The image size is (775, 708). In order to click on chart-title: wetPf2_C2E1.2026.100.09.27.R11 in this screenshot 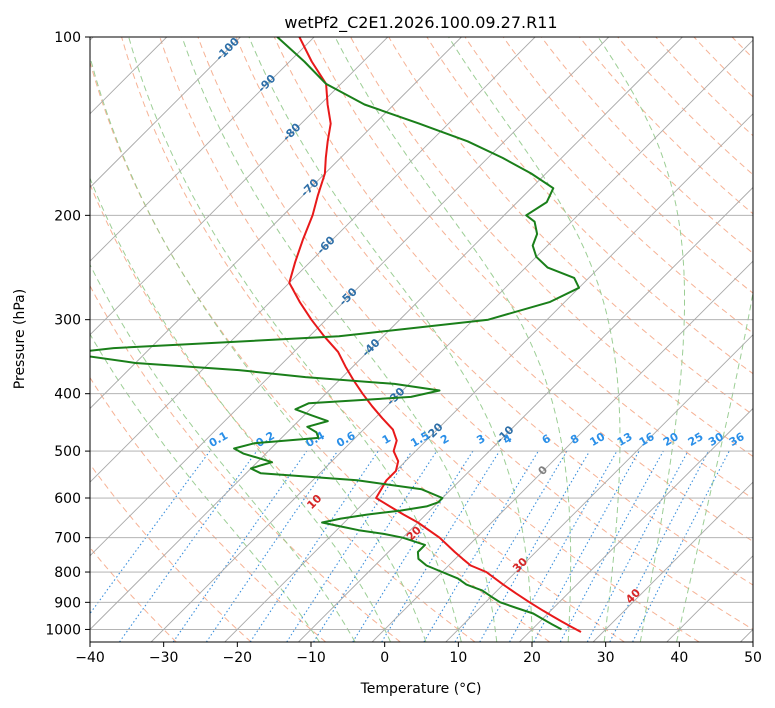, I will do `click(420, 23)`.